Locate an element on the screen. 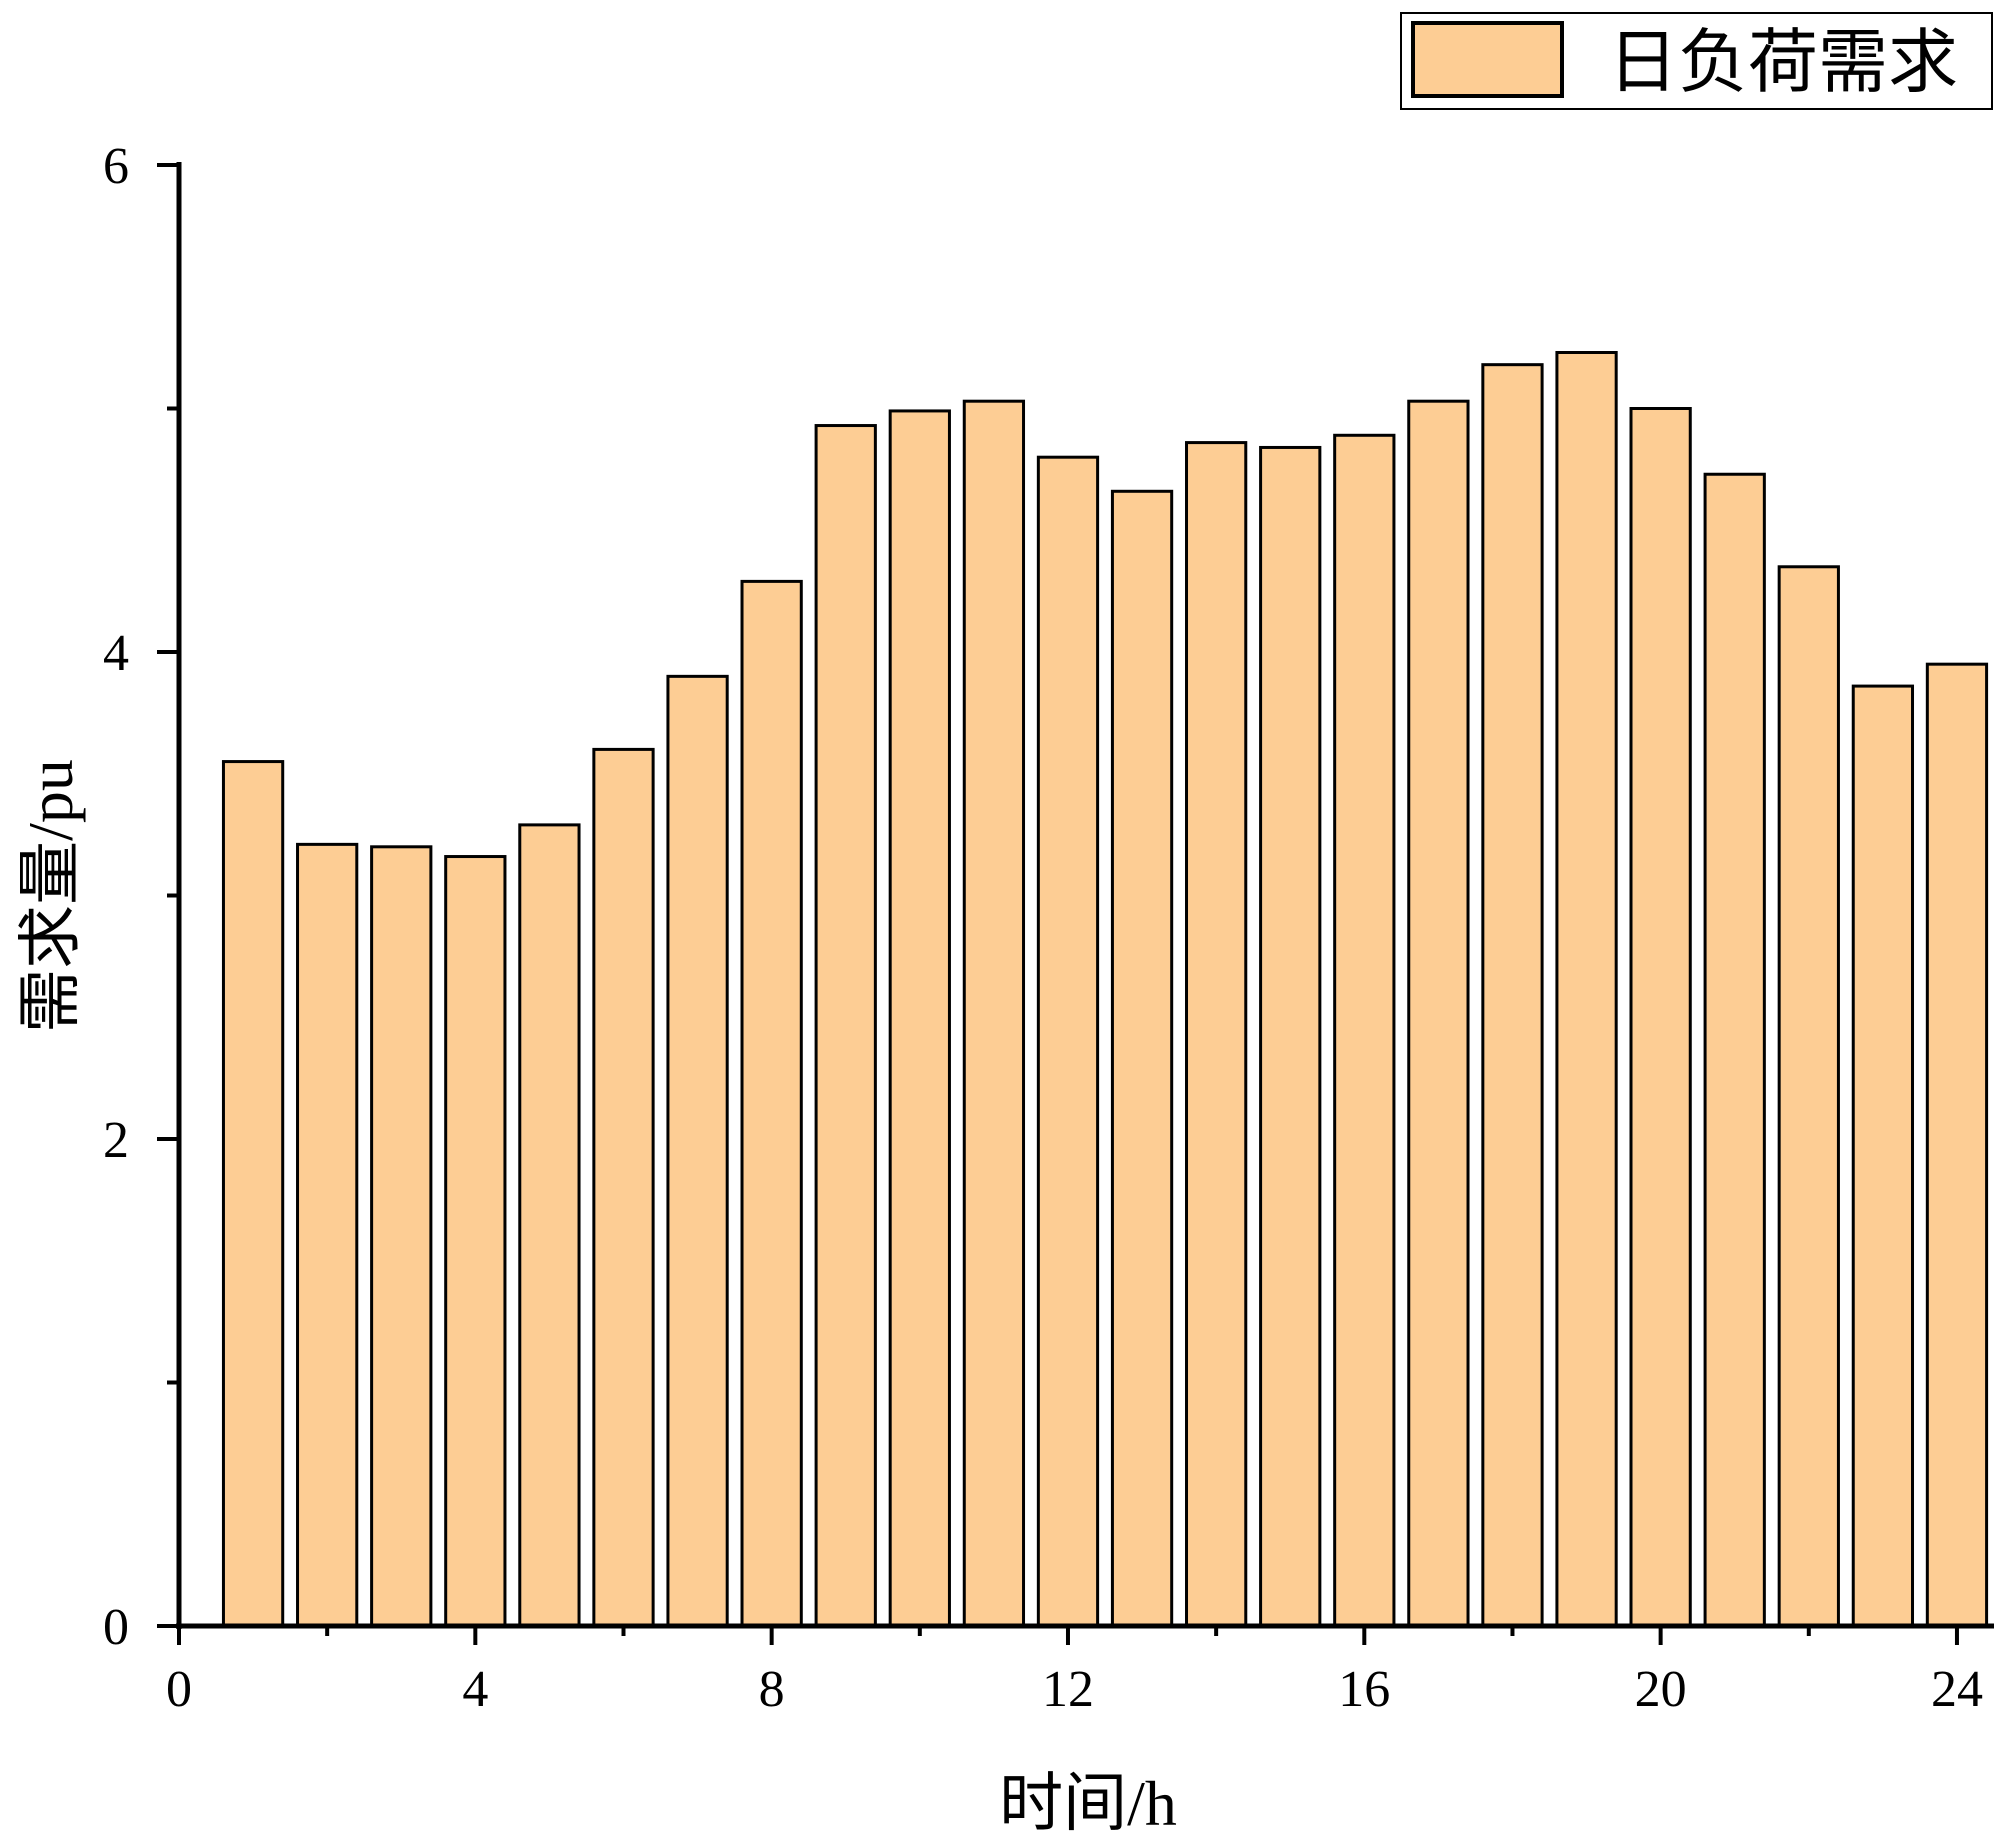  y-tick-label: 2 is located at coordinates (116, 1140).